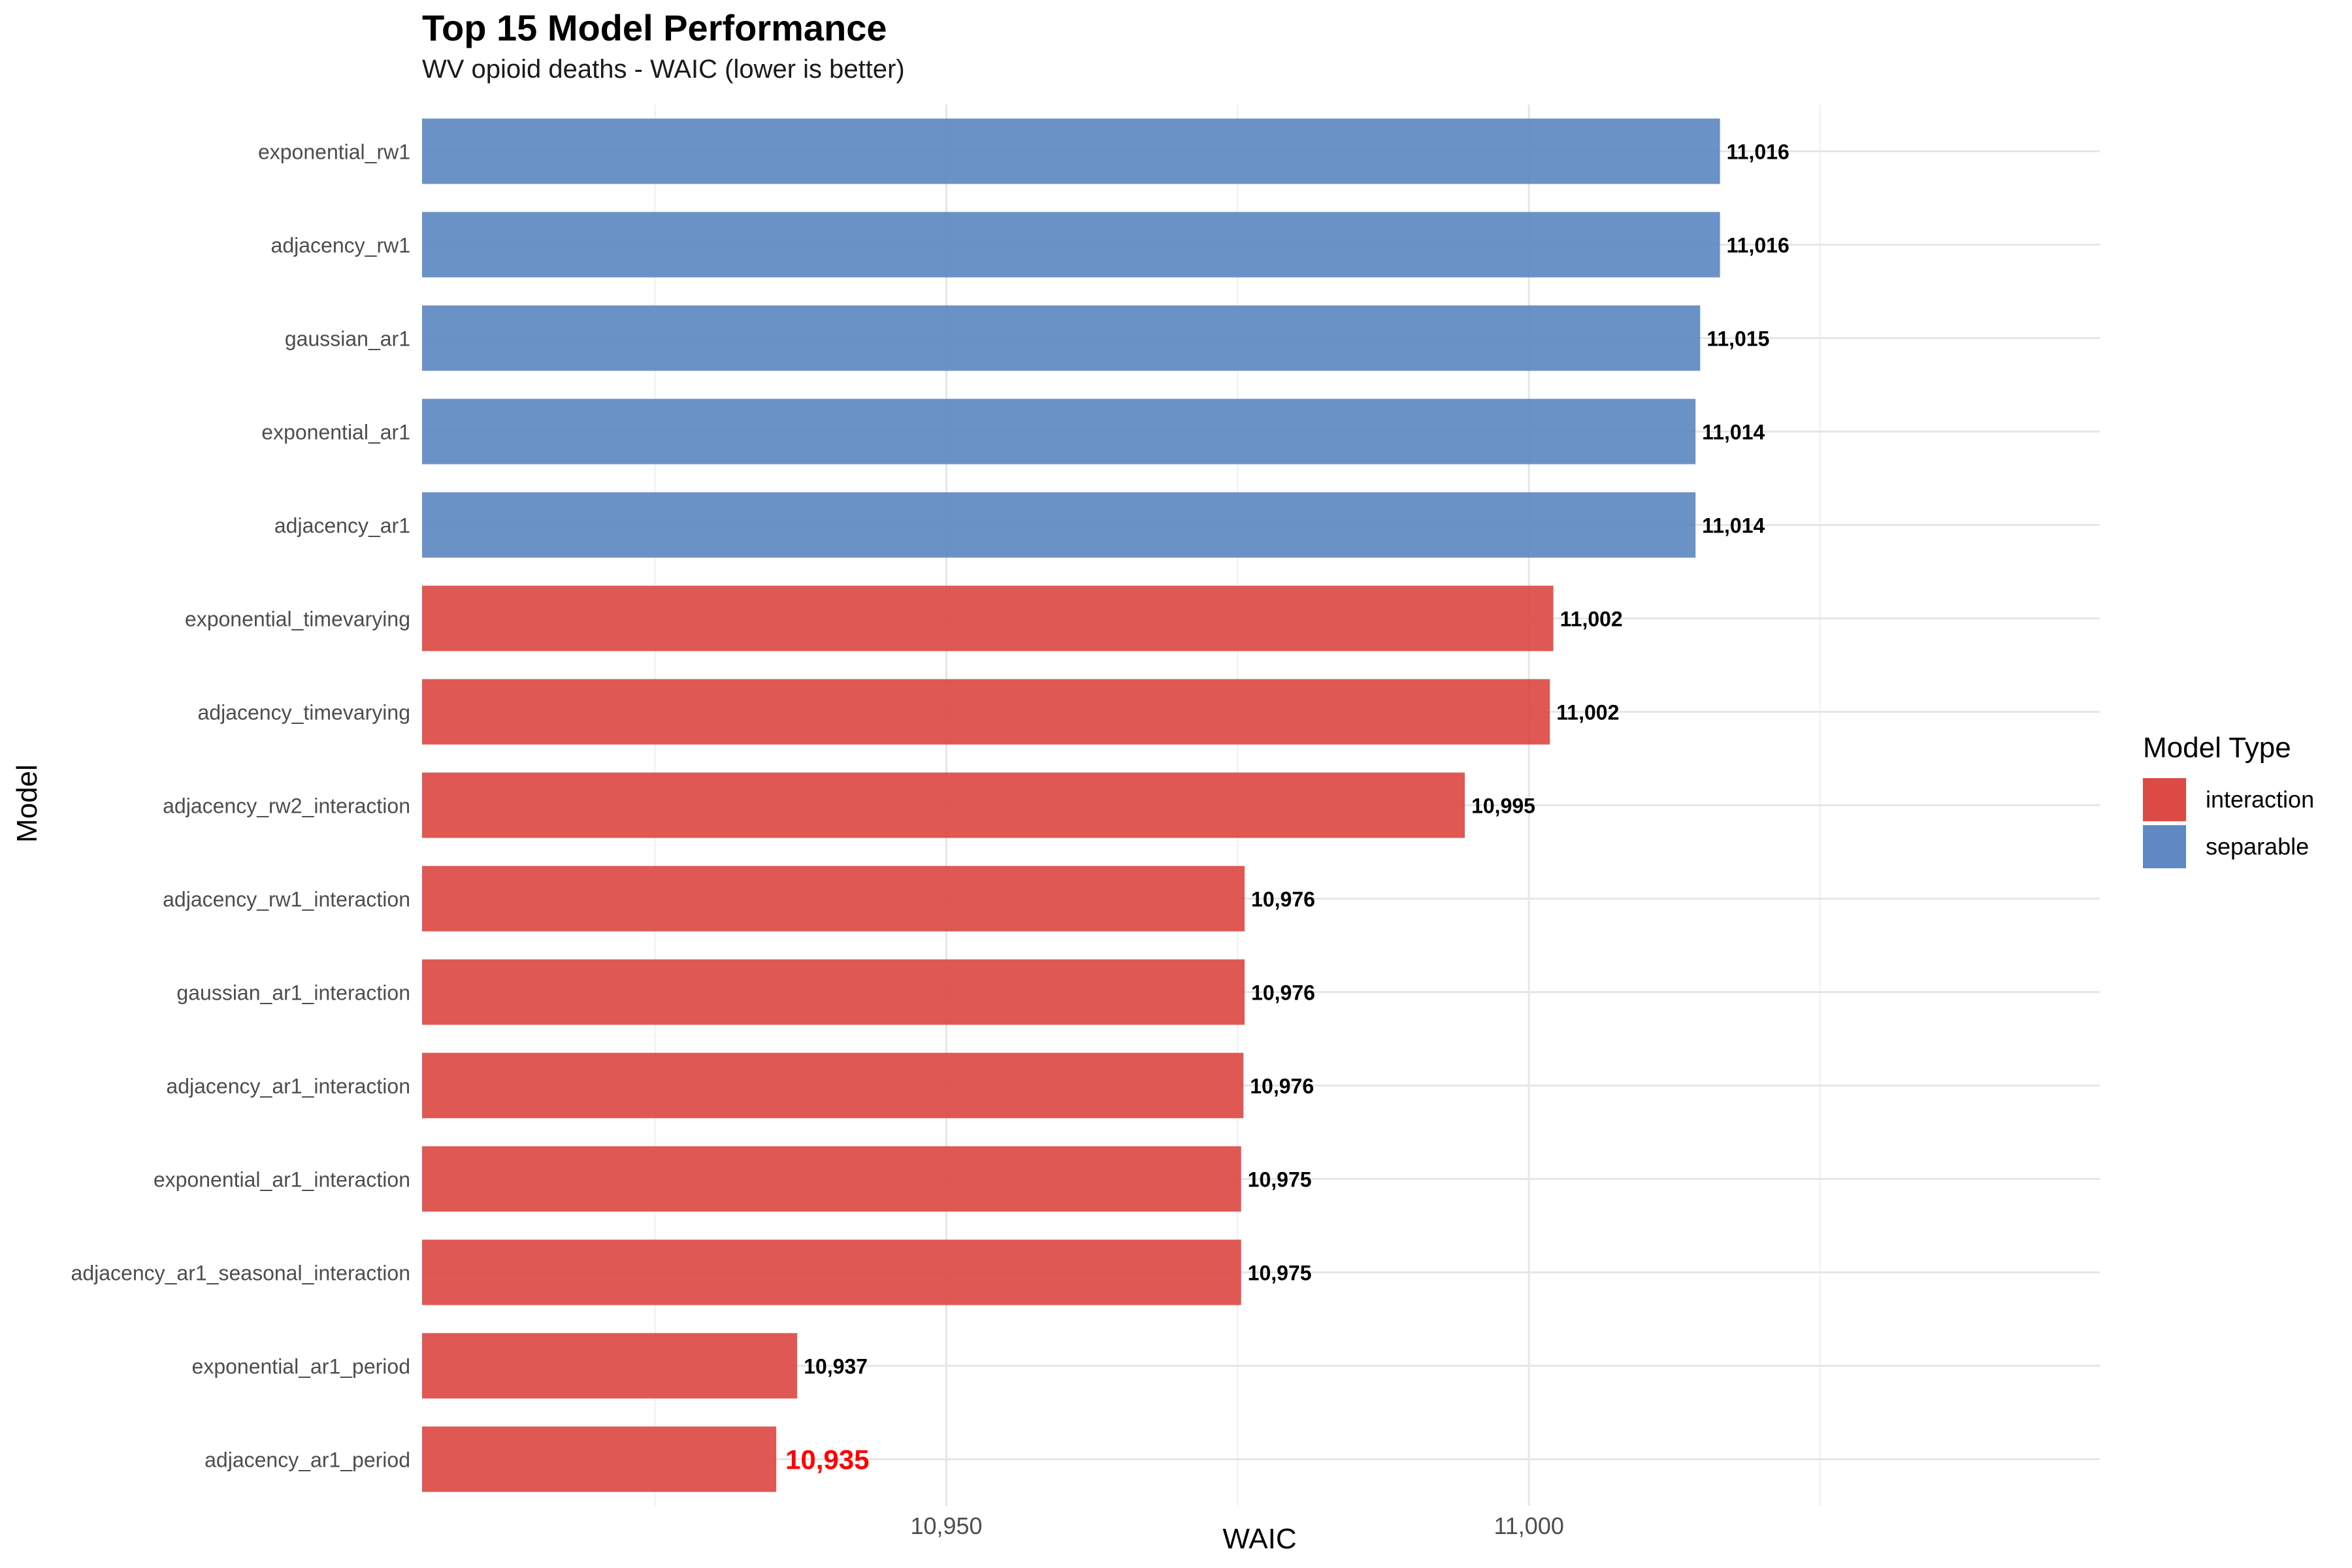 This screenshot has height=1568, width=2352. What do you see at coordinates (282, 1180) in the screenshot?
I see `y-tick-label: exponential_ar1_interaction` at bounding box center [282, 1180].